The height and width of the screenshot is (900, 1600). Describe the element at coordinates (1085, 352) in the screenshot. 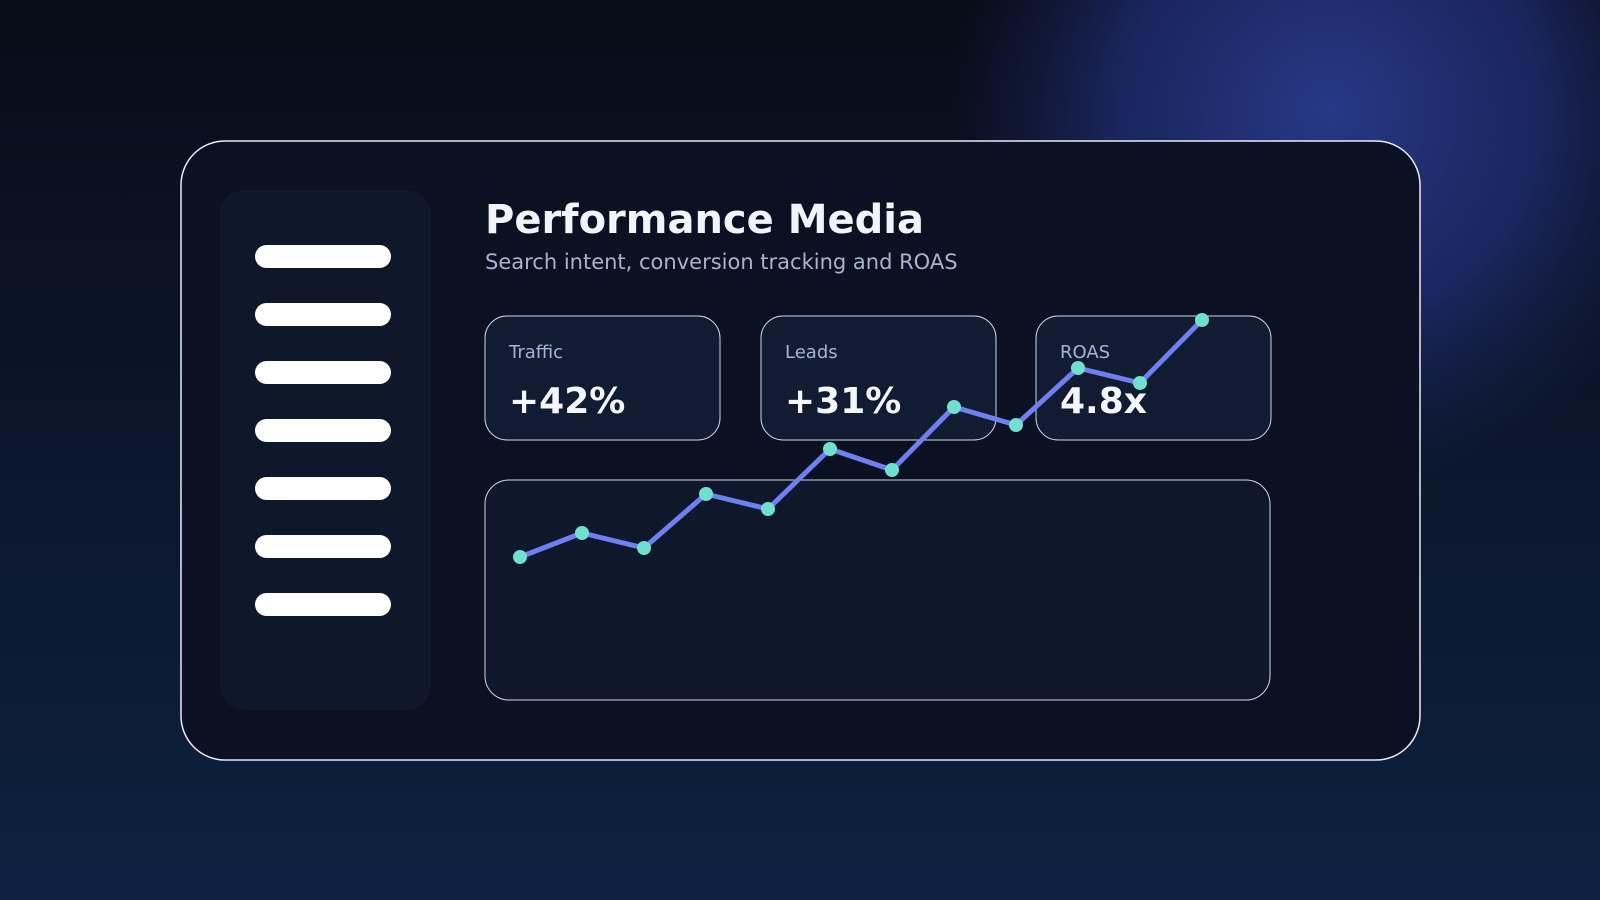

I see `kpi-label: ROAS` at that location.